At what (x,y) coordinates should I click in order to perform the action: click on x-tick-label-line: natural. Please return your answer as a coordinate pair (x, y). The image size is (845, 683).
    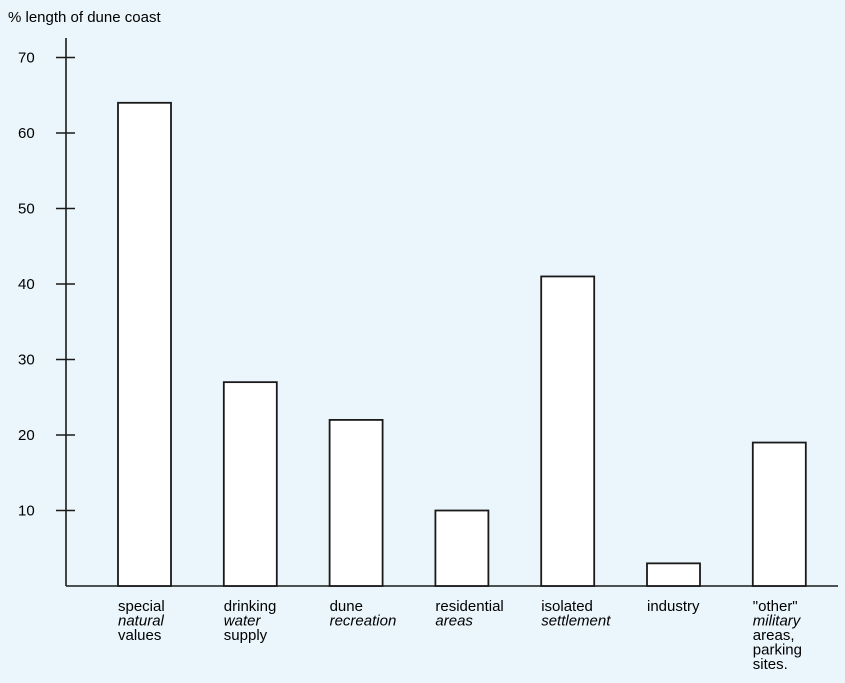
    Looking at the image, I should click on (141, 621).